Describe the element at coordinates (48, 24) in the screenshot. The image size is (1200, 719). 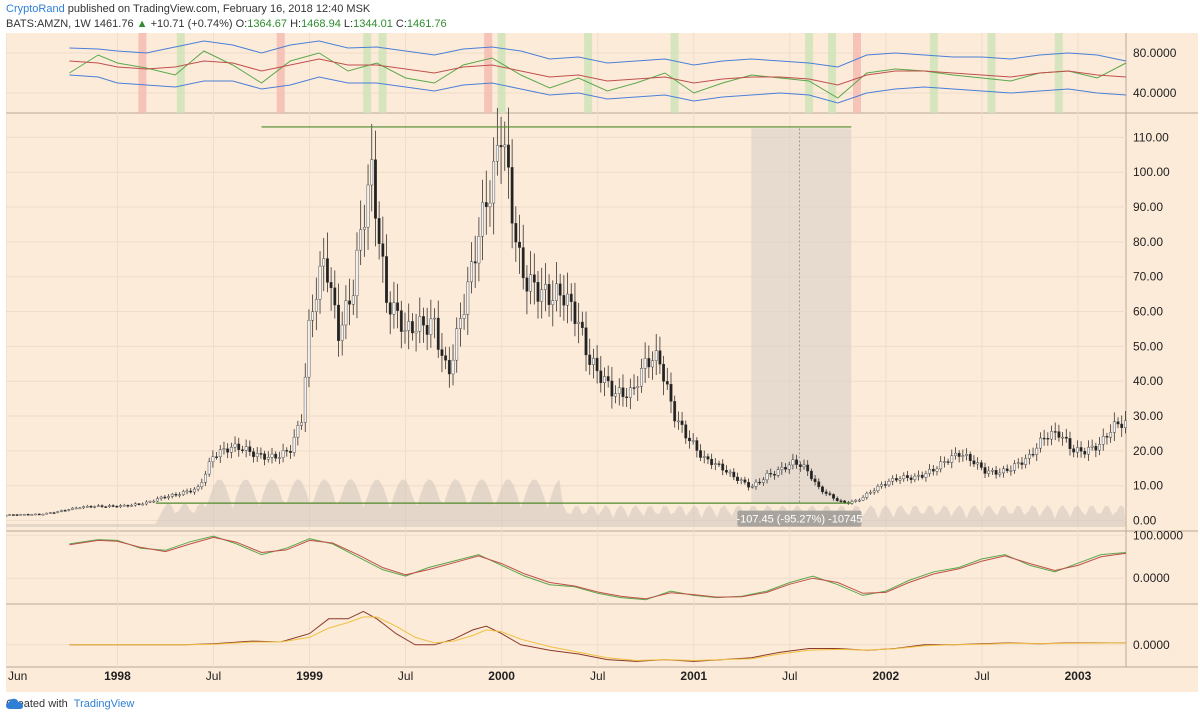
I see `symbol-label: BATS:AMZN, 1W` at that location.